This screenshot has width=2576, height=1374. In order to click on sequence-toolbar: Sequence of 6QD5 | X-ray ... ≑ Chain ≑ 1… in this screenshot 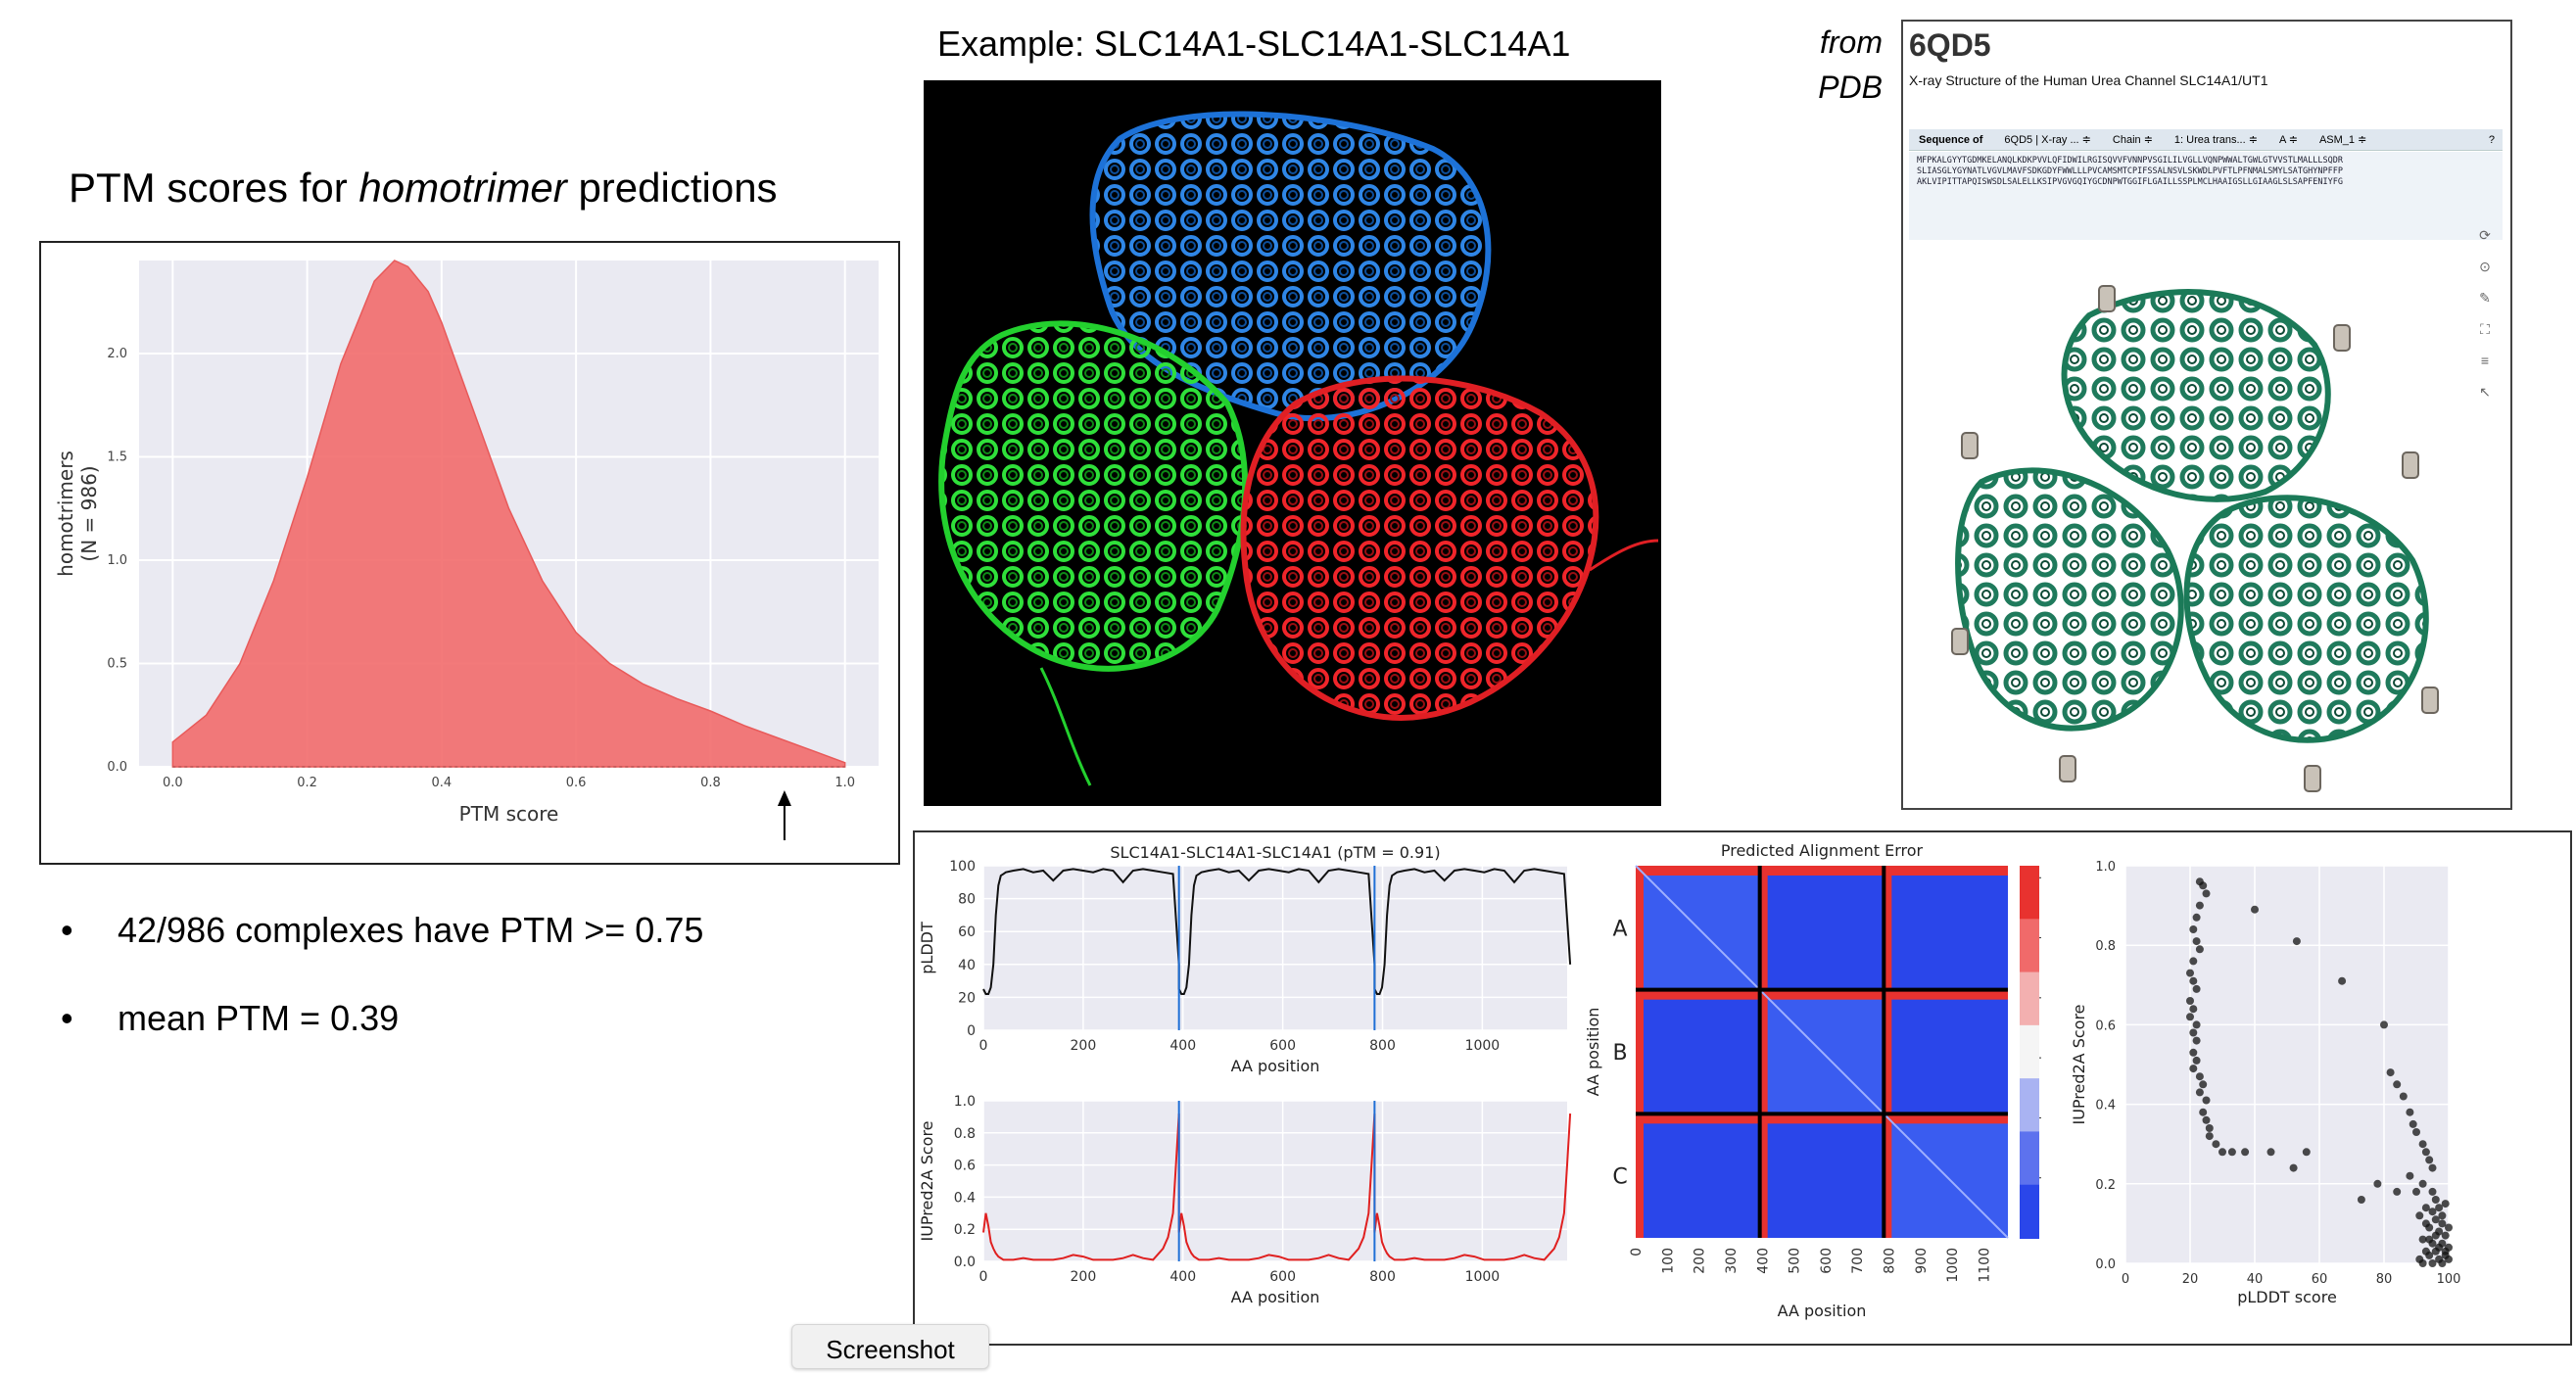, I will do `click(2206, 140)`.